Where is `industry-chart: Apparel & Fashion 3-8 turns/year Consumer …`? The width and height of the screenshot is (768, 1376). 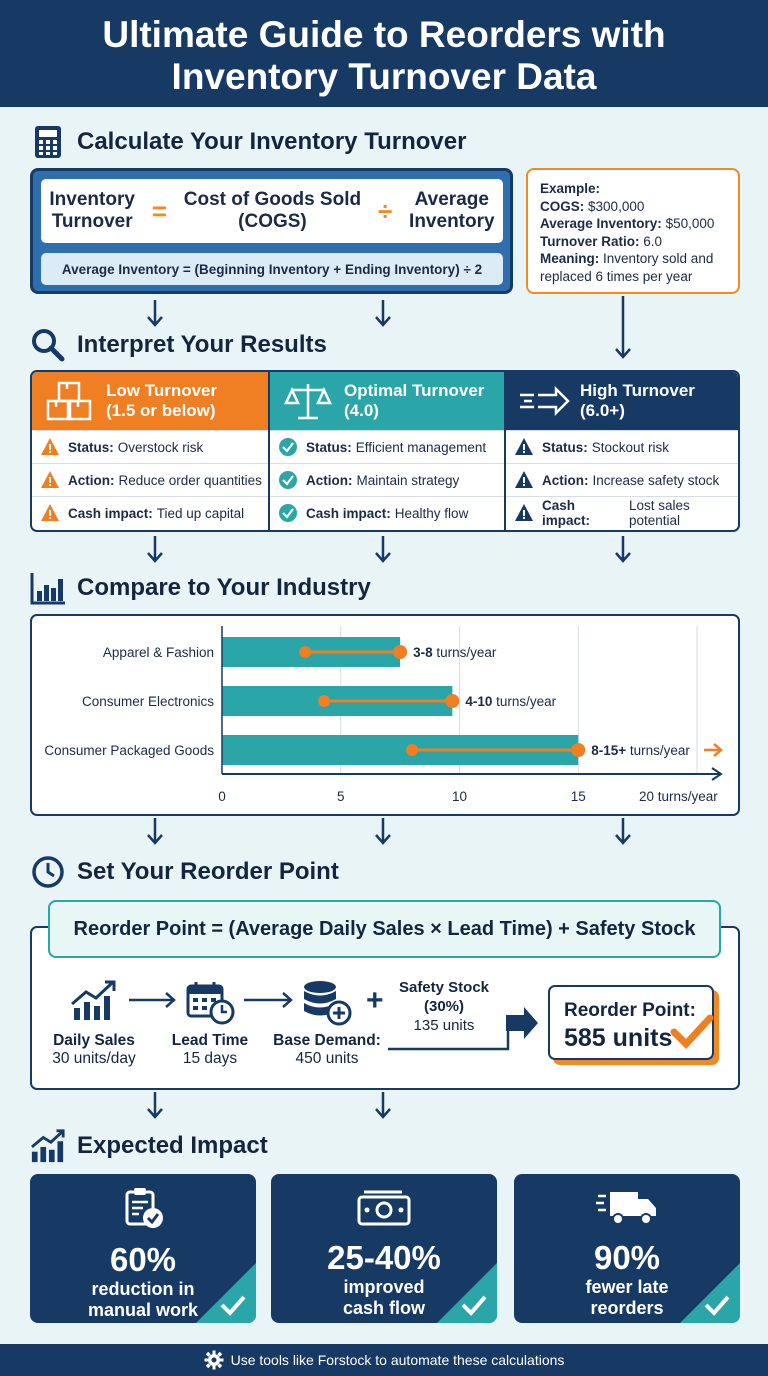
industry-chart: Apparel & Fashion 3-8 turns/year Consumer … is located at coordinates (385, 715).